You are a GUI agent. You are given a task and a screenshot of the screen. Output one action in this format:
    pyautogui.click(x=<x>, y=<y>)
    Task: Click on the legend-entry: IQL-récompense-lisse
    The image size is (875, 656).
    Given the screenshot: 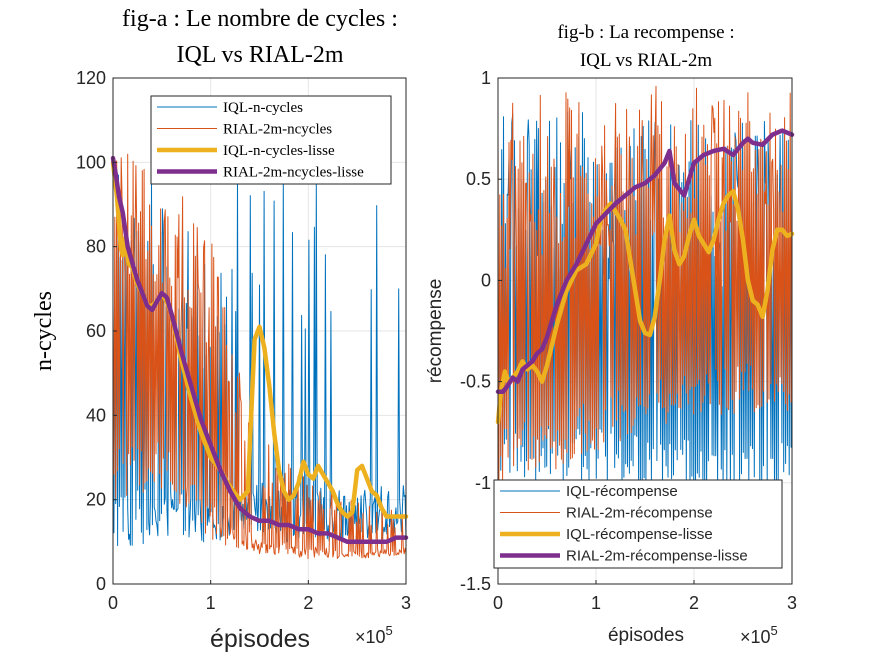 What is the action you would take?
    pyautogui.click(x=639, y=534)
    